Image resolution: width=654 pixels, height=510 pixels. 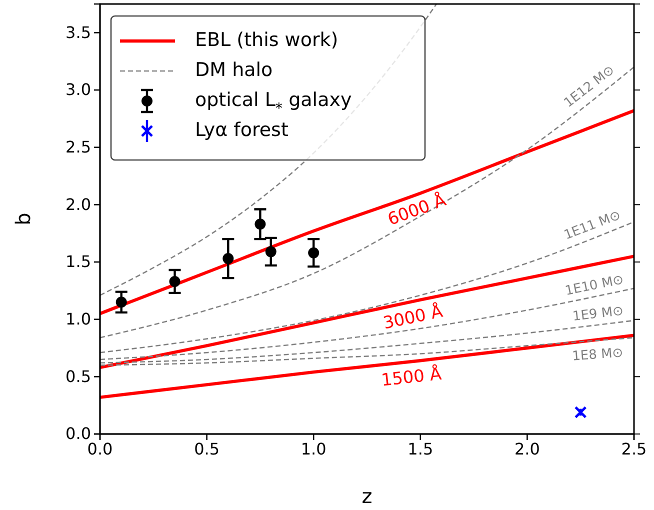 What do you see at coordinates (634, 448) in the screenshot?
I see `x-tick-label: 2.5` at bounding box center [634, 448].